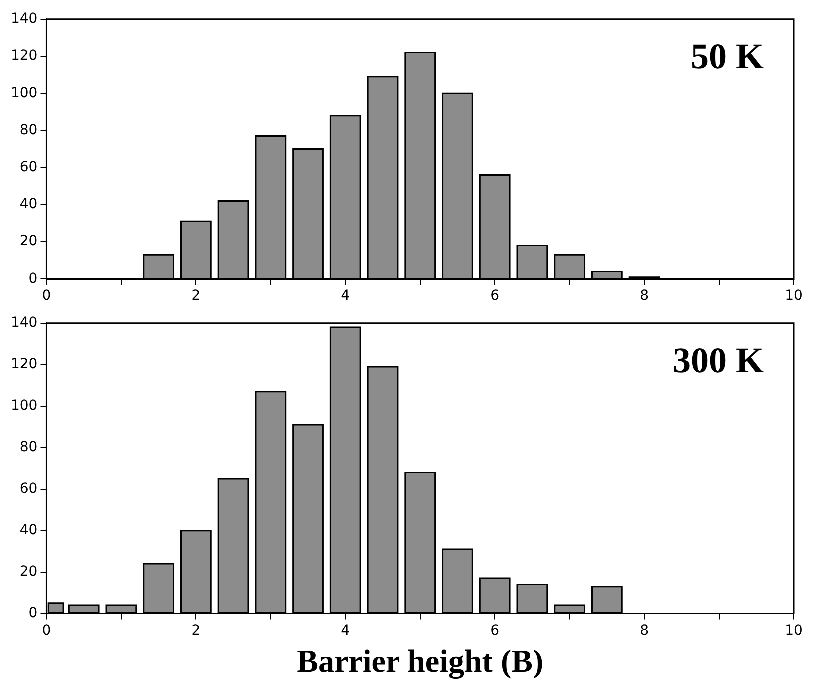 This screenshot has height=689, width=815. What do you see at coordinates (727, 56) in the screenshot?
I see `annotation: 50 K` at bounding box center [727, 56].